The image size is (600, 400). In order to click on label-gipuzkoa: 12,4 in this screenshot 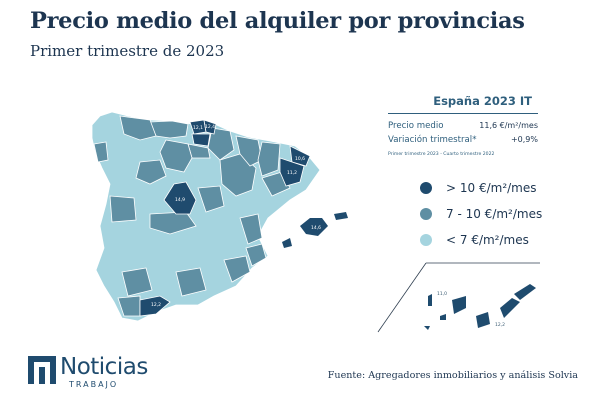, I will do `click(210, 127)`.